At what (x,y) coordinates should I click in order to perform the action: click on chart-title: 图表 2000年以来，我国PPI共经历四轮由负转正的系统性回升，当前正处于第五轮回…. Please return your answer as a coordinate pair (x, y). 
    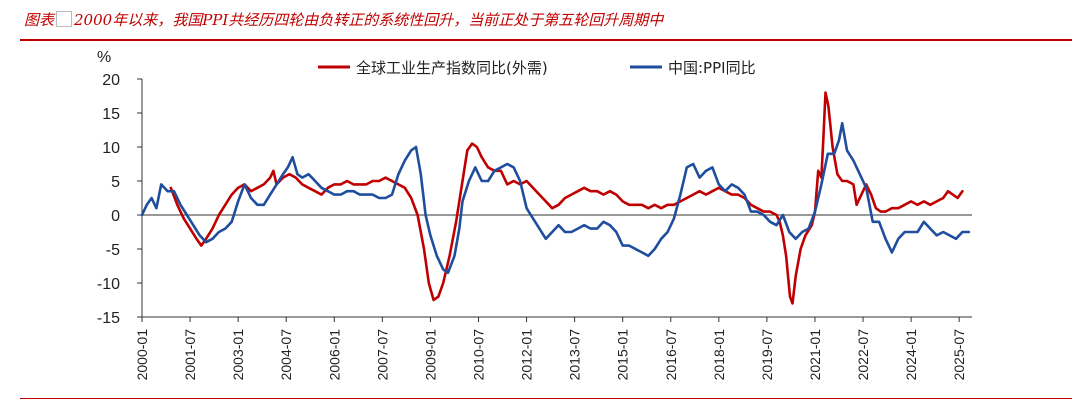
    Looking at the image, I should click on (343, 19).